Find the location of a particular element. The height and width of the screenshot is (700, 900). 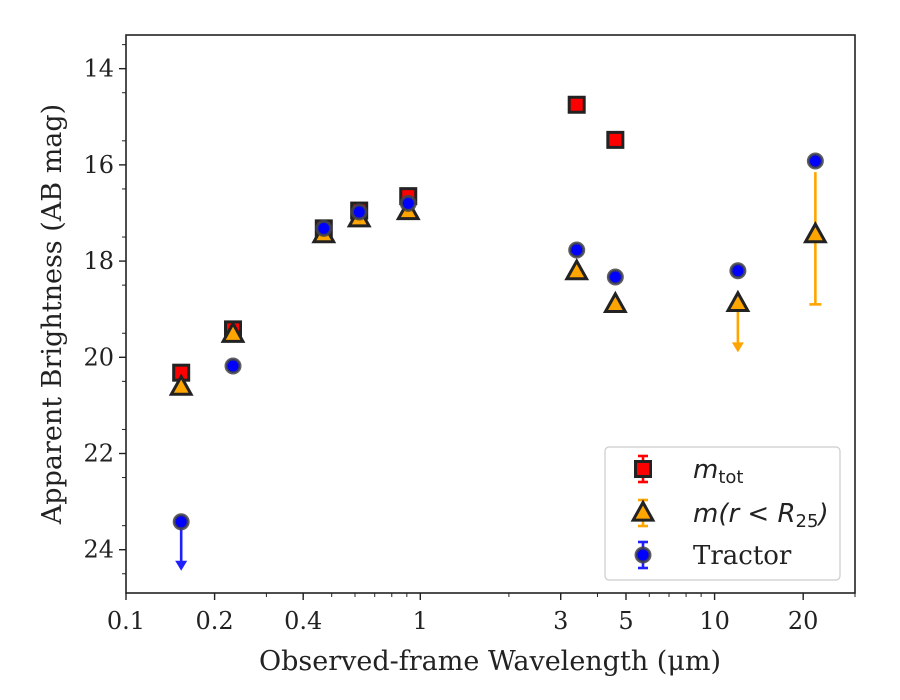

legend-entry: Tractor is located at coordinates (713, 555).